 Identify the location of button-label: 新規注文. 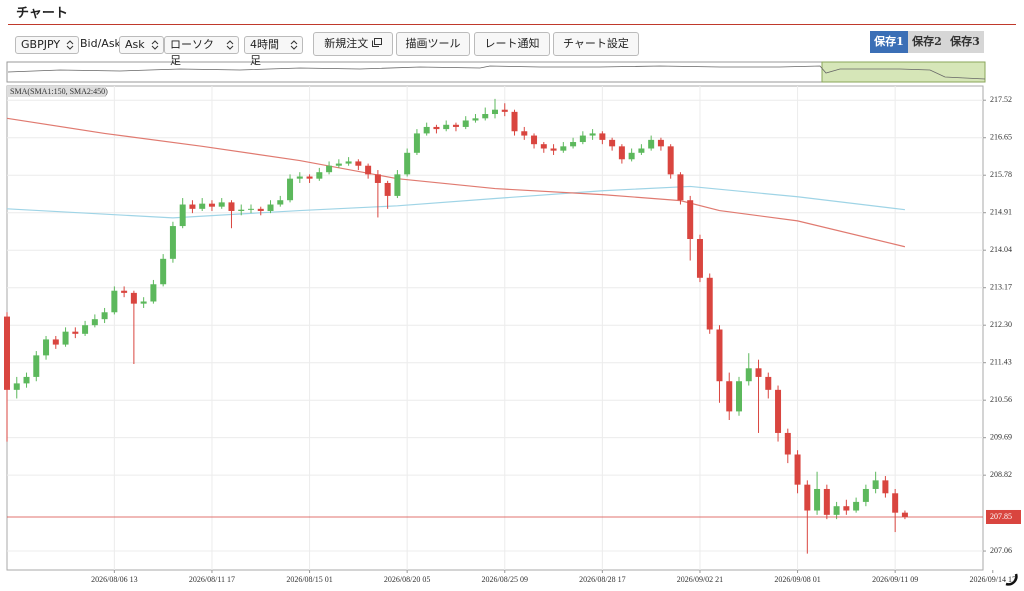
(346, 43).